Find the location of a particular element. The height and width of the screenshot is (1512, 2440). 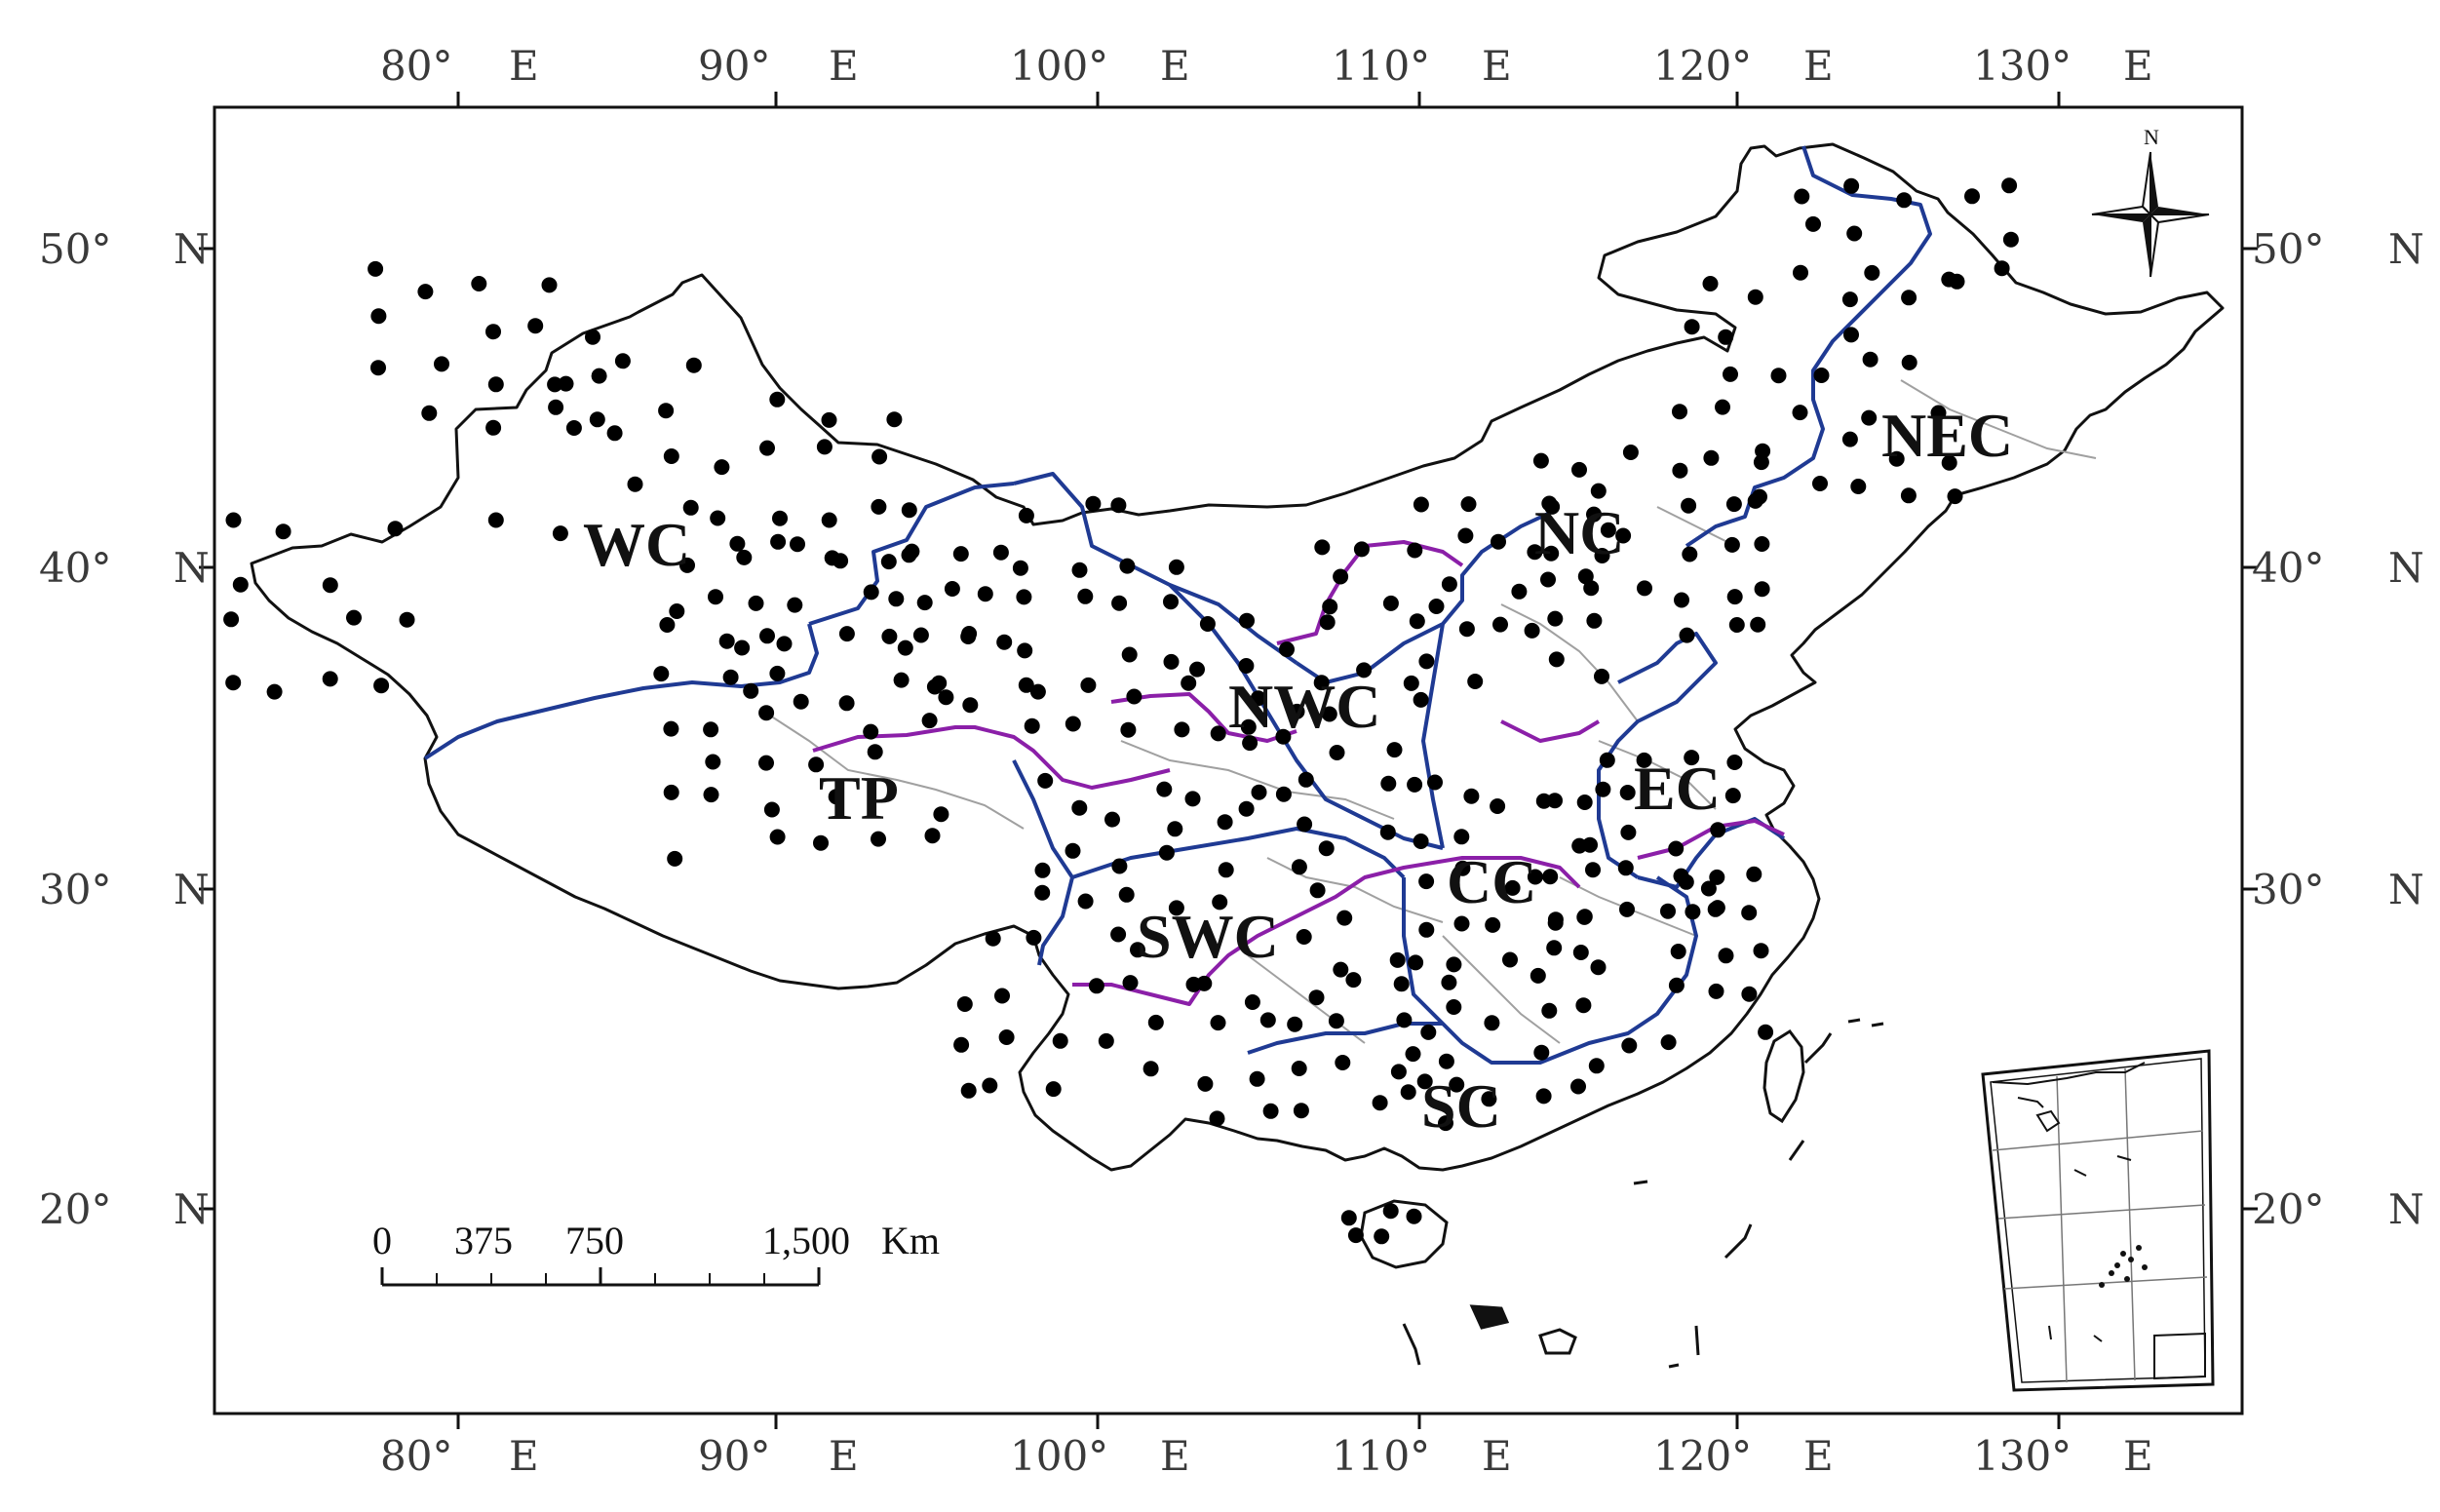

lon-hemi-90: E is located at coordinates (844, 66).